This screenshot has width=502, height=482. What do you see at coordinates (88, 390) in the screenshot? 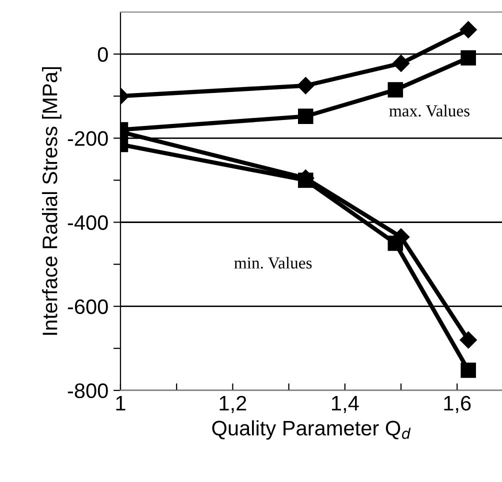
I see `y-tick-label: -800` at bounding box center [88, 390].